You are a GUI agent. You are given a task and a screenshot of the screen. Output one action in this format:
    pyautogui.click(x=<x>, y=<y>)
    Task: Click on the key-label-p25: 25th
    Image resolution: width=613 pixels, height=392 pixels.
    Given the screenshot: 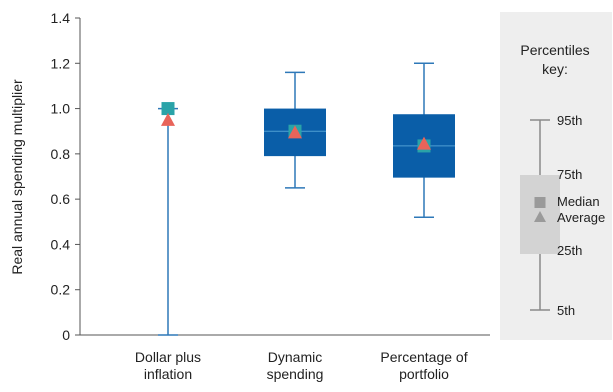 What is the action you would take?
    pyautogui.click(x=569, y=250)
    